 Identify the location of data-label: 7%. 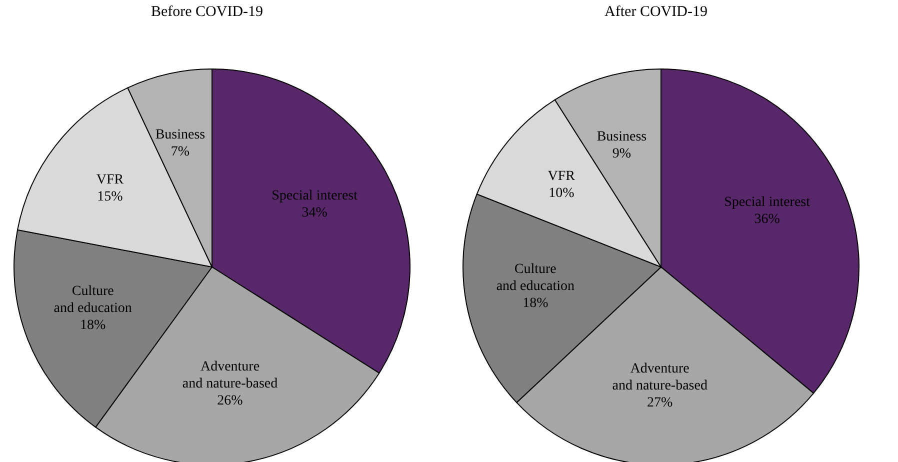
(180, 152).